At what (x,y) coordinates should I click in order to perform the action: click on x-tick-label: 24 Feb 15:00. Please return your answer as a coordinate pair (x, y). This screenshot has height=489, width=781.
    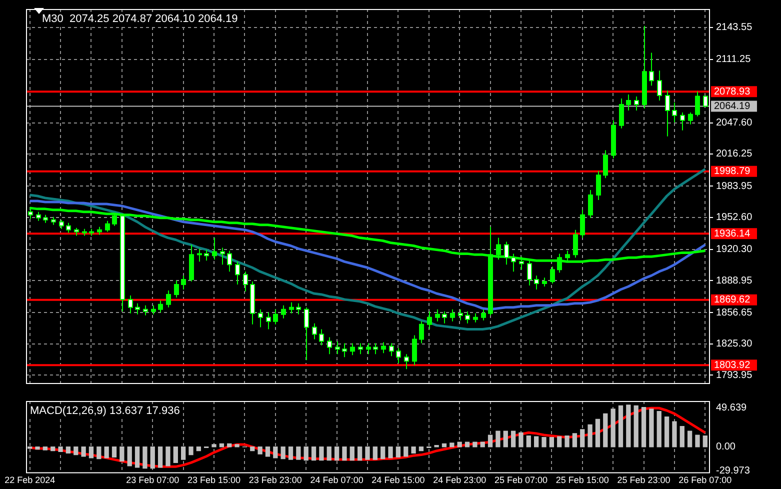
    Looking at the image, I should click on (398, 480).